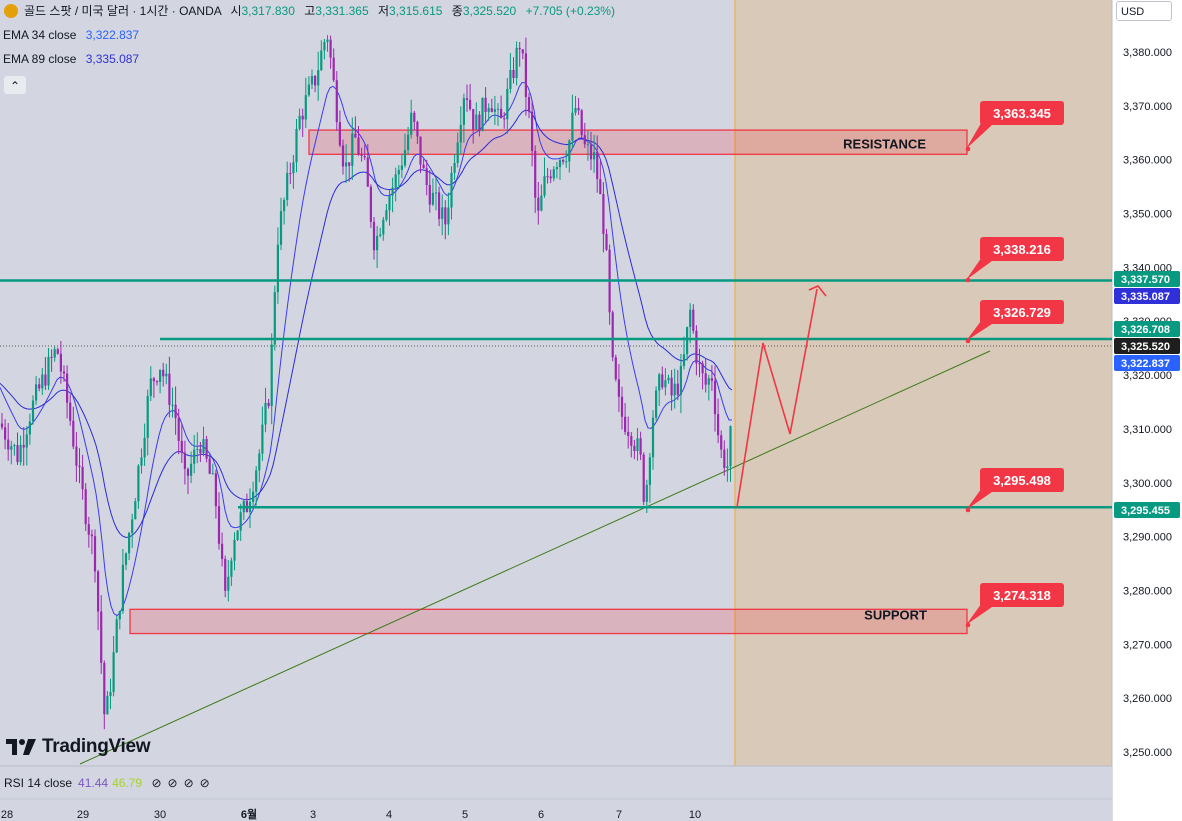  What do you see at coordinates (1014, 605) in the screenshot?
I see `price-callout: 3,274.318` at bounding box center [1014, 605].